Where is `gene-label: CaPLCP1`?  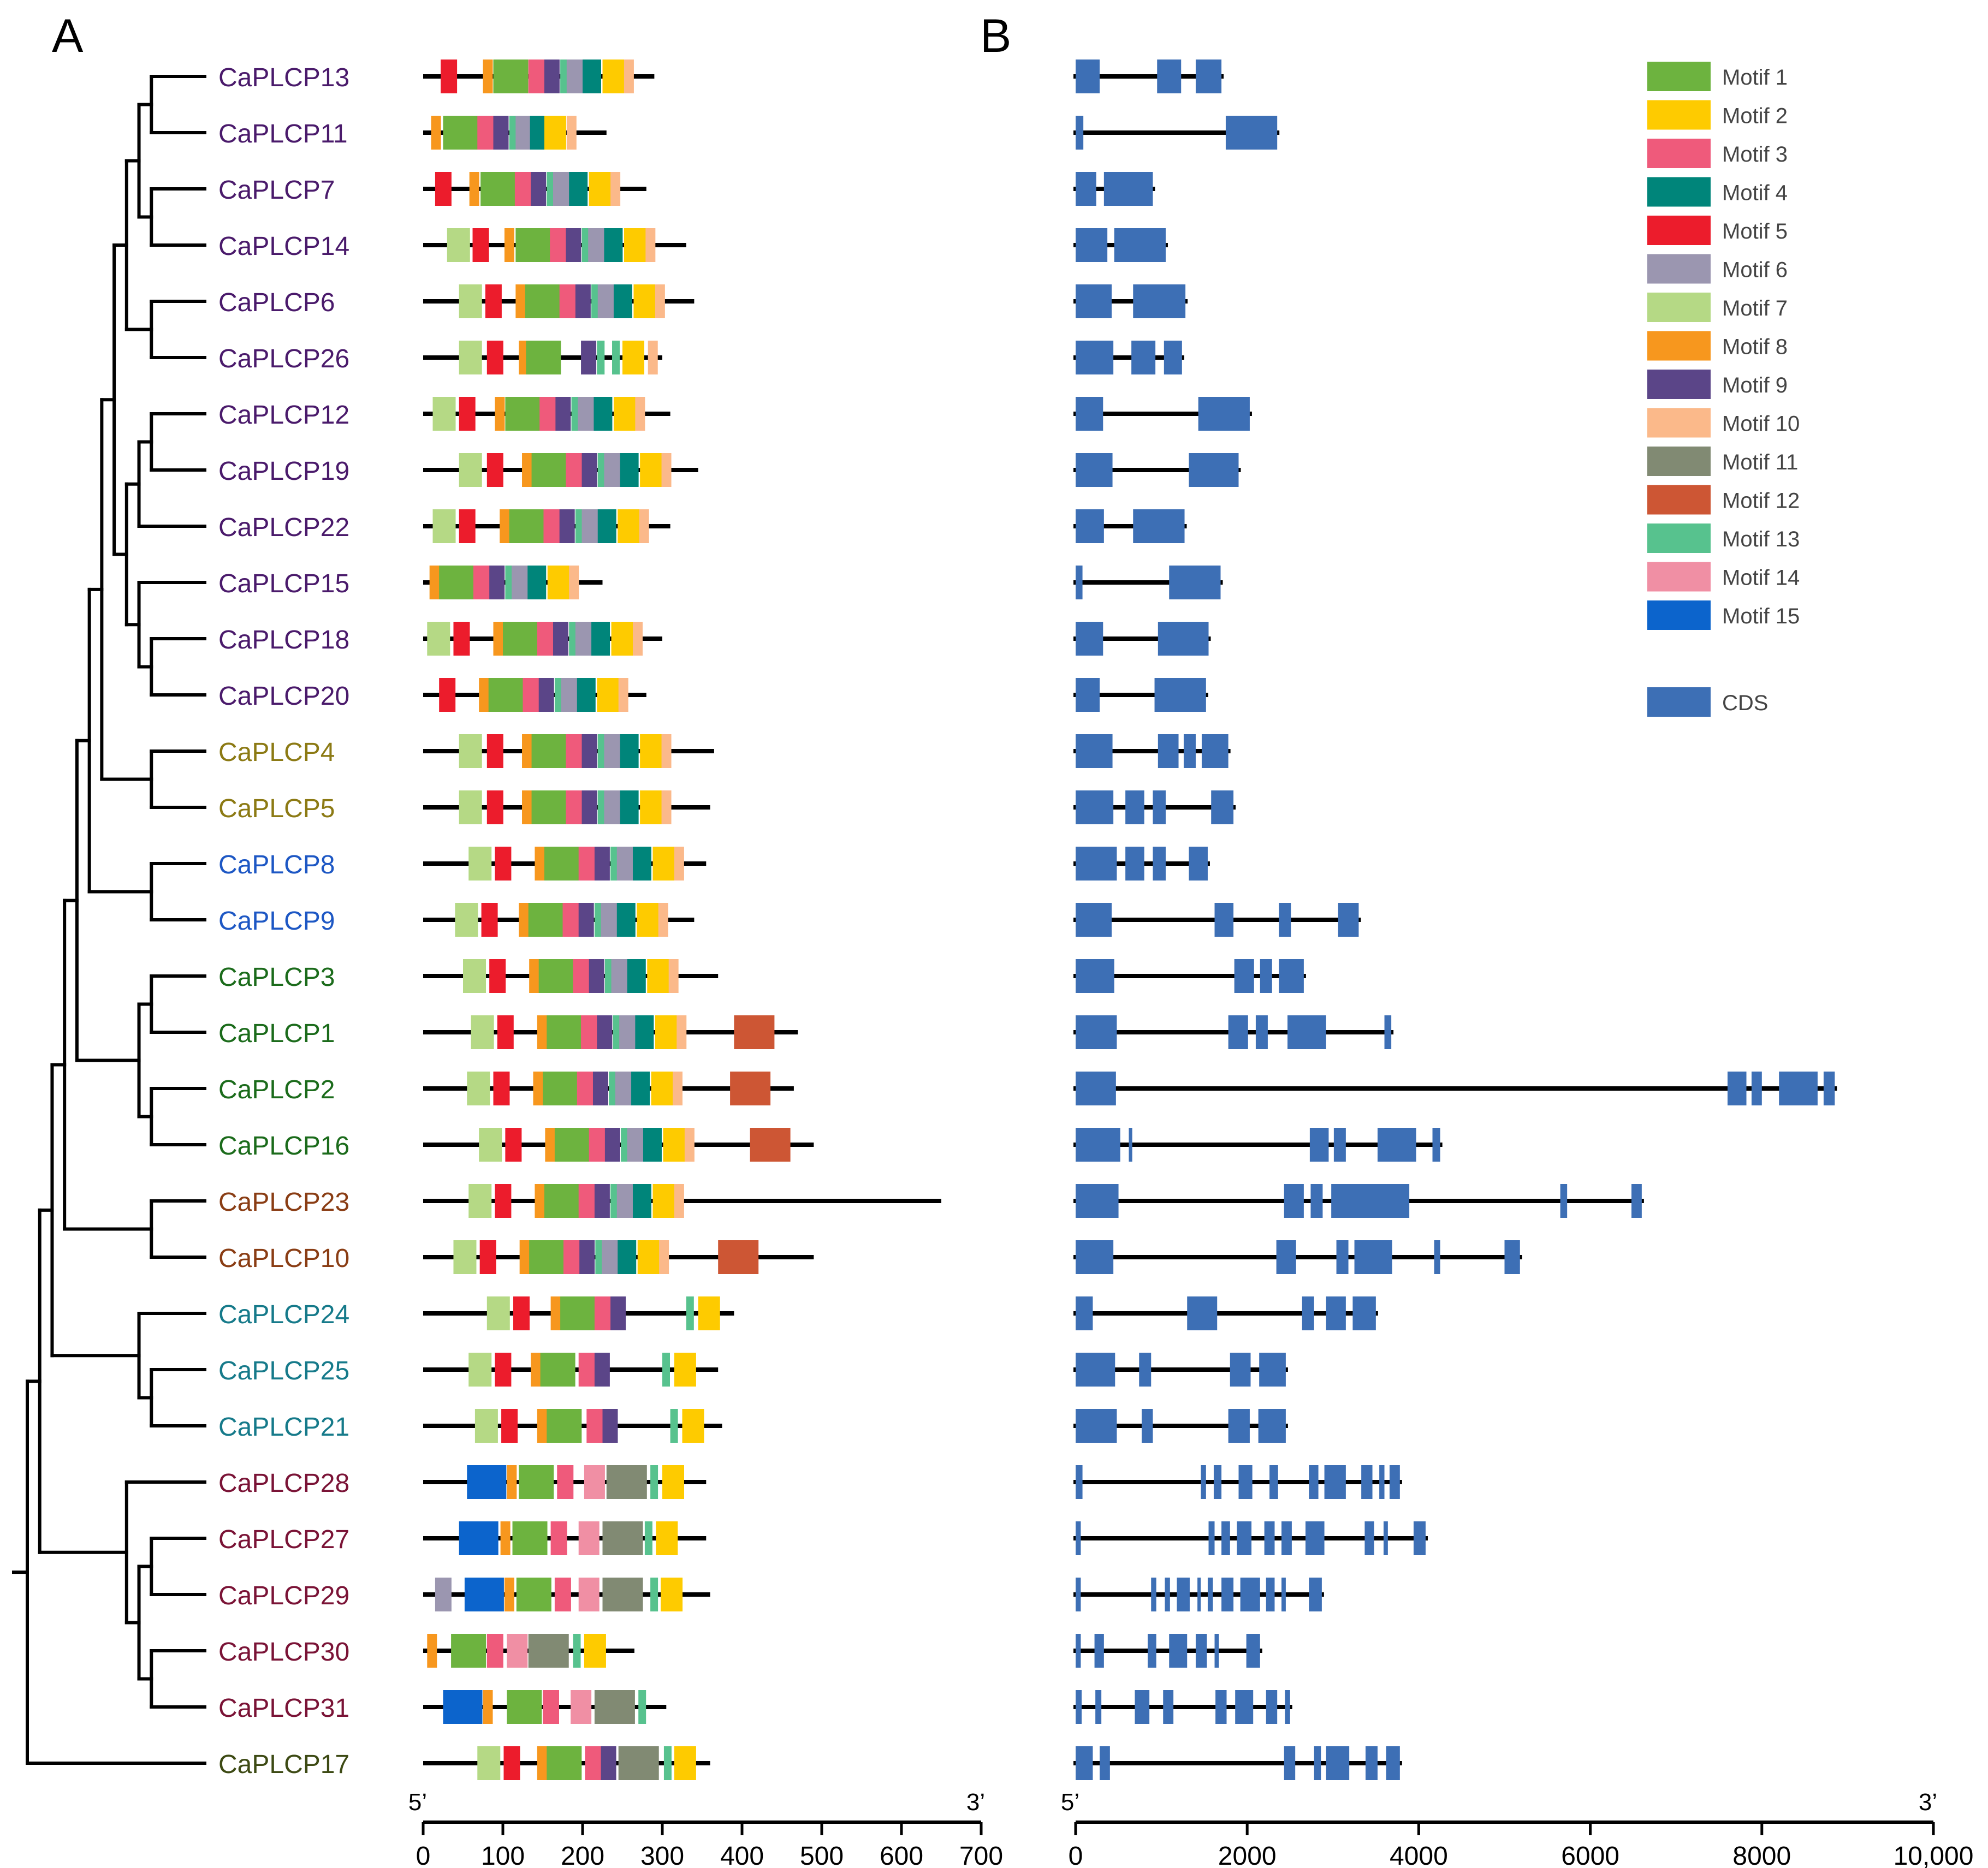
gene-label: CaPLCP1 is located at coordinates (276, 1033).